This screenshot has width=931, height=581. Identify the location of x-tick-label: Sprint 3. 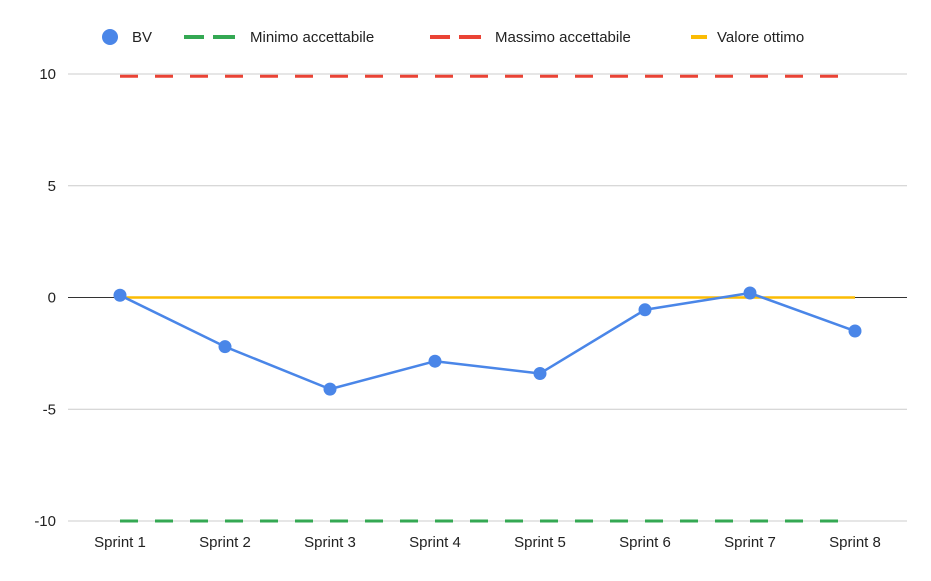
(330, 542).